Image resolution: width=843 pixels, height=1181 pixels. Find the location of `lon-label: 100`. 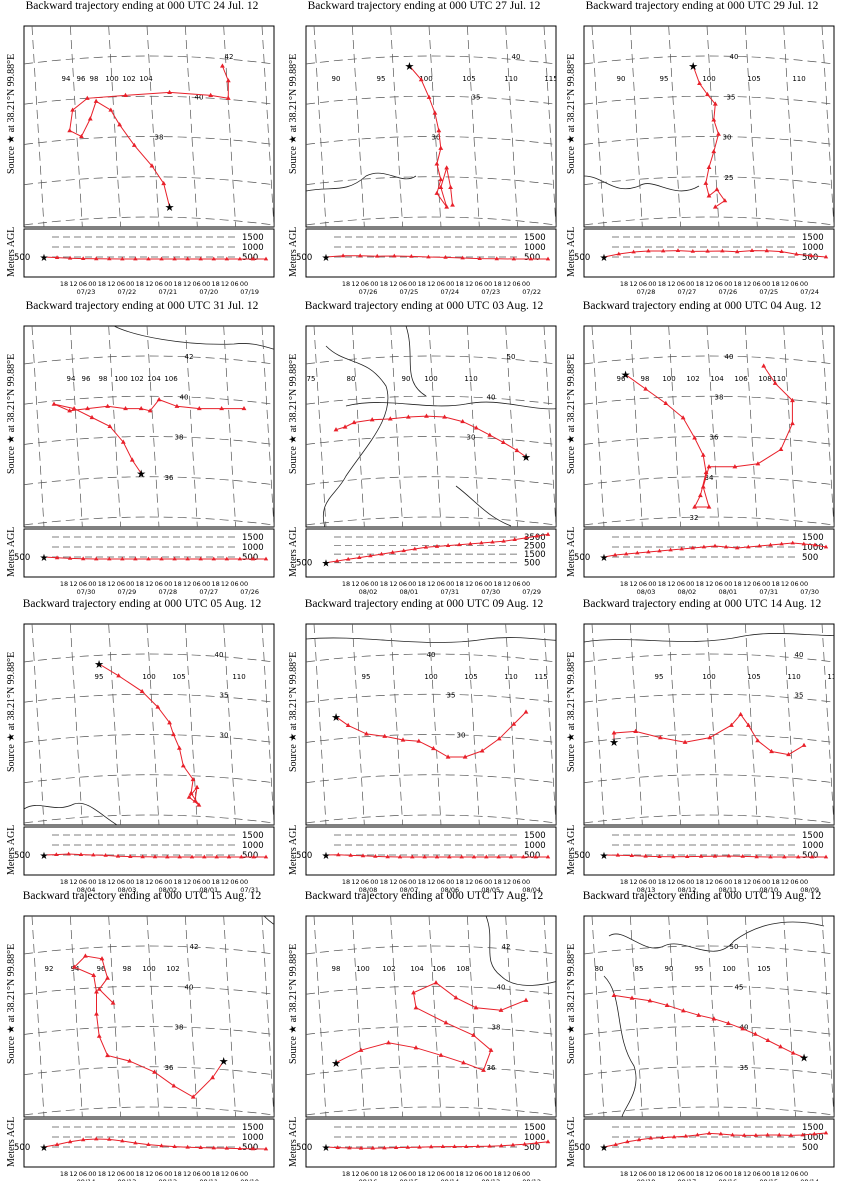

lon-label: 100 is located at coordinates (708, 677).